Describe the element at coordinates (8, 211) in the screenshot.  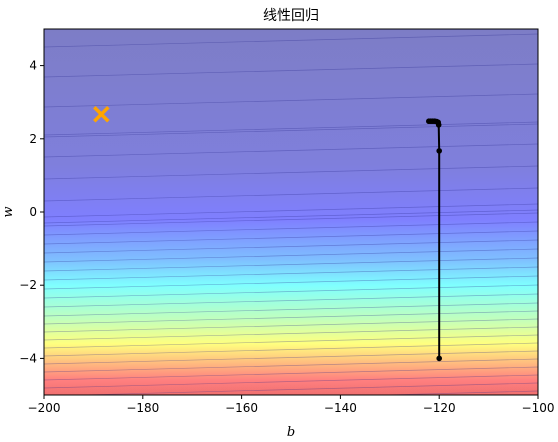
I see `y-axis-label: w` at that location.